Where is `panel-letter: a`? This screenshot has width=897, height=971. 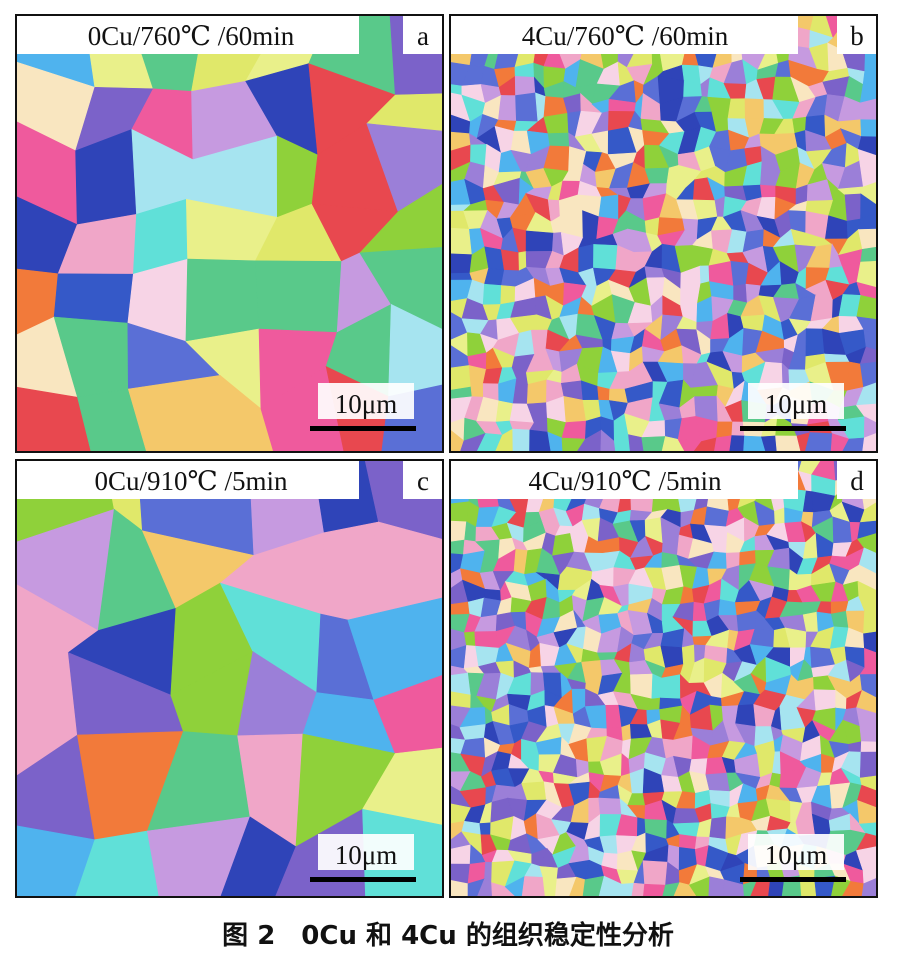 panel-letter: a is located at coordinates (423, 36).